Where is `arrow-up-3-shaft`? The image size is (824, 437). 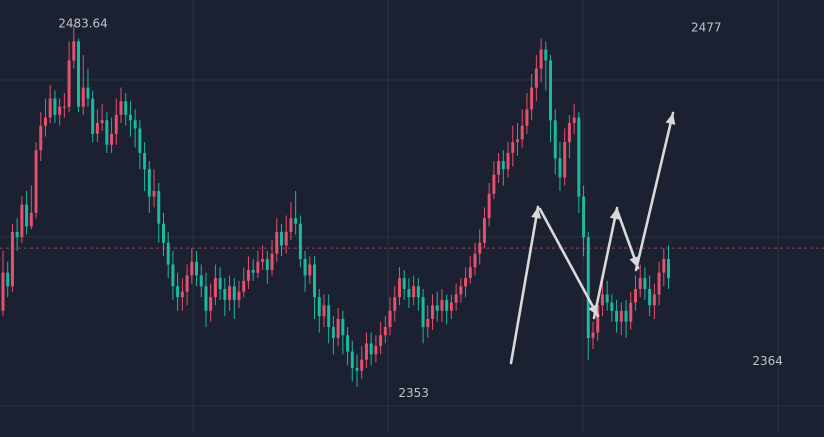
arrow-up-3-shaft is located at coordinates (654, 191).